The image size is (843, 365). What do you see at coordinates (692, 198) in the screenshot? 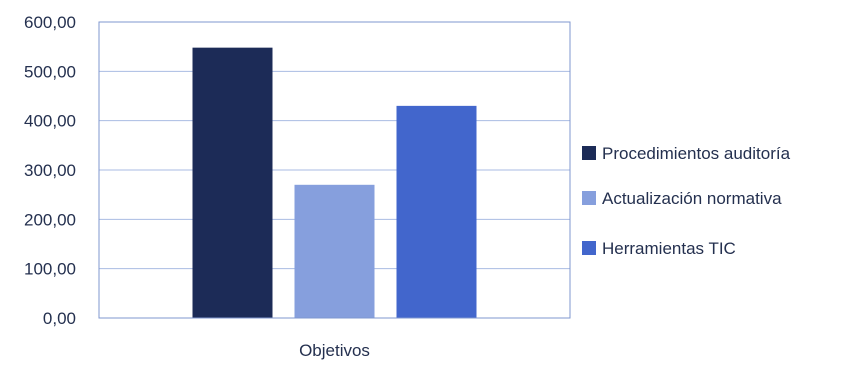
I see `legend-label: Actualización normativa` at bounding box center [692, 198].